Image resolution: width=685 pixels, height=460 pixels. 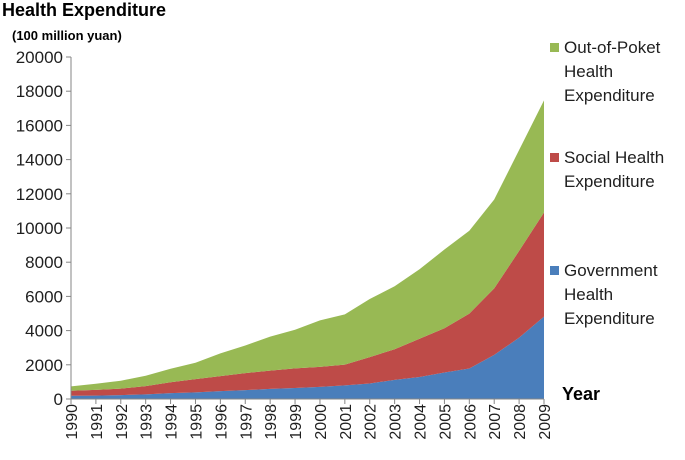 What do you see at coordinates (614, 169) in the screenshot?
I see `legend-label-social: Social Health Expenditure` at bounding box center [614, 169].